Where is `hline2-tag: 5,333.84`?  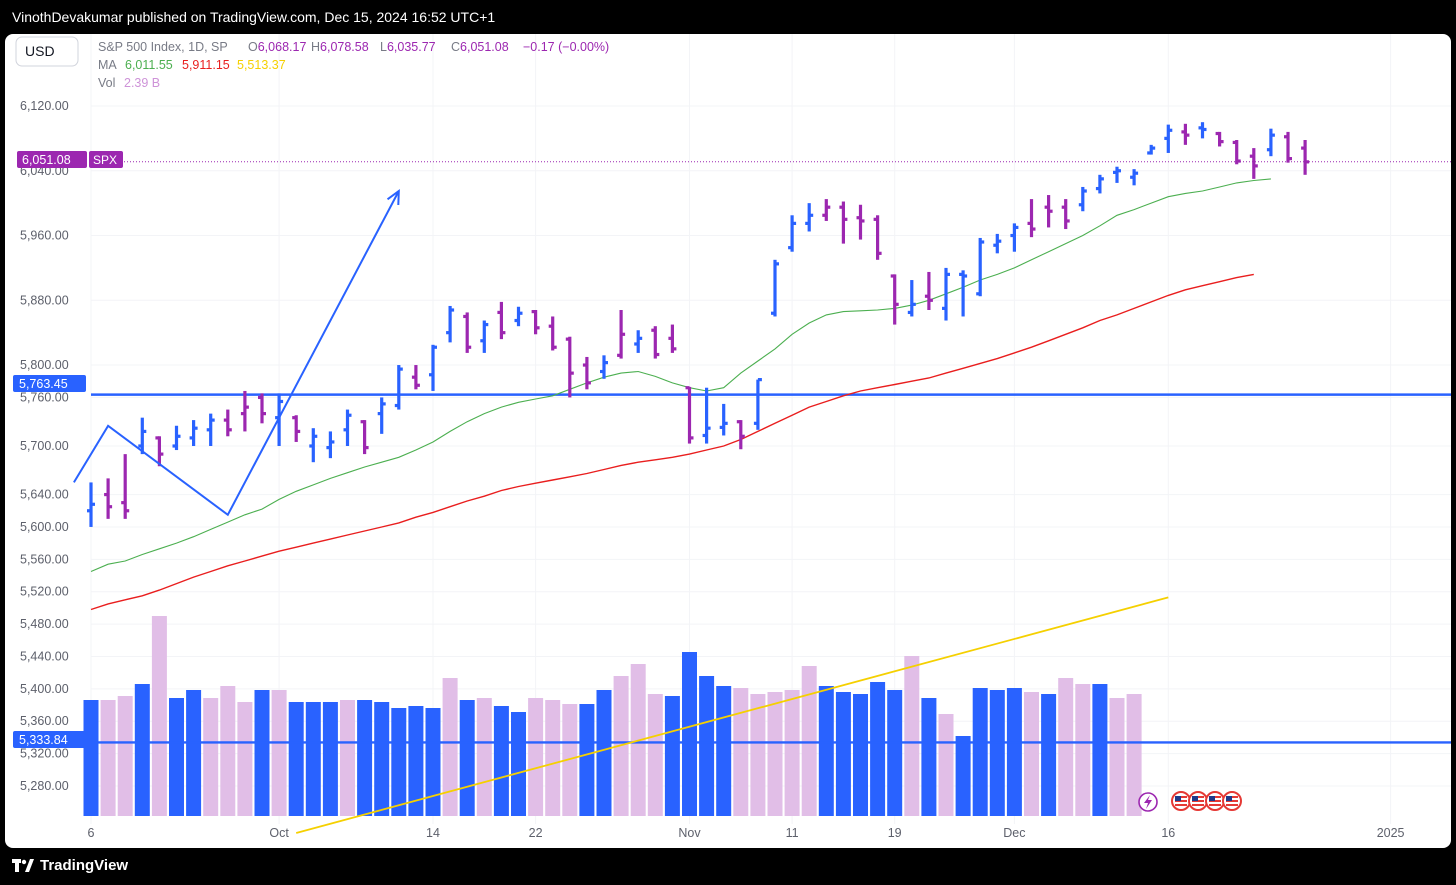
hline2-tag: 5,333.84 is located at coordinates (49, 739).